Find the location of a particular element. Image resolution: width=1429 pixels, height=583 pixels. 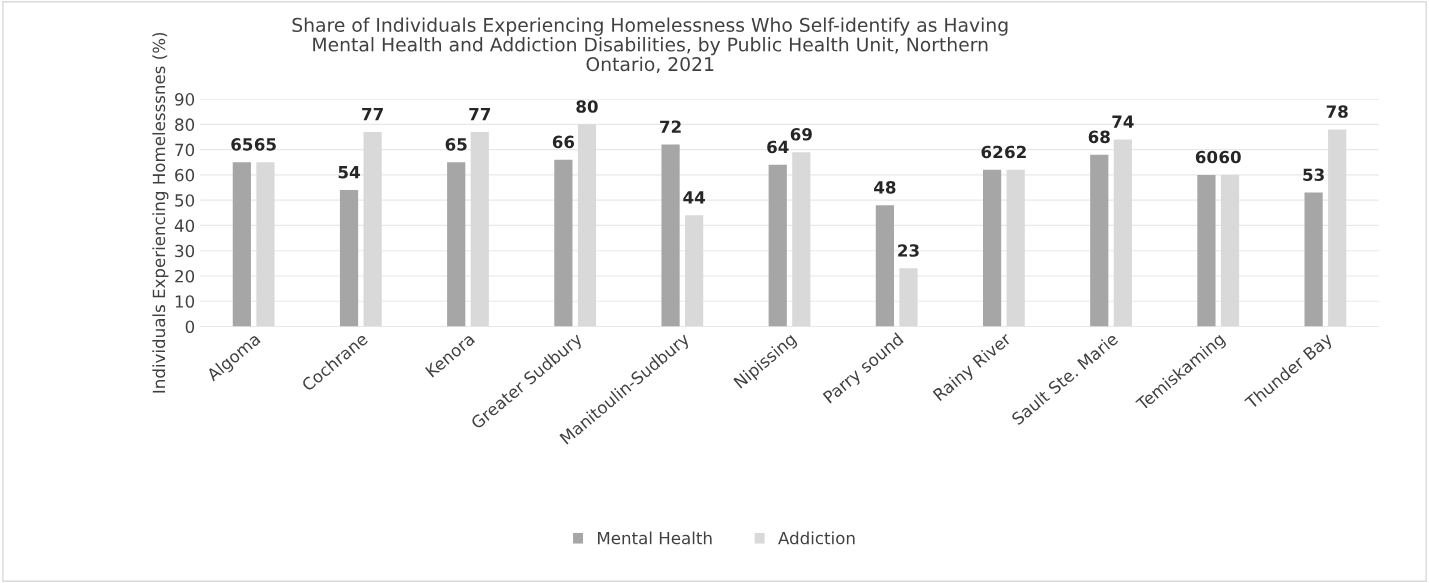

data-label: 64 is located at coordinates (778, 147).